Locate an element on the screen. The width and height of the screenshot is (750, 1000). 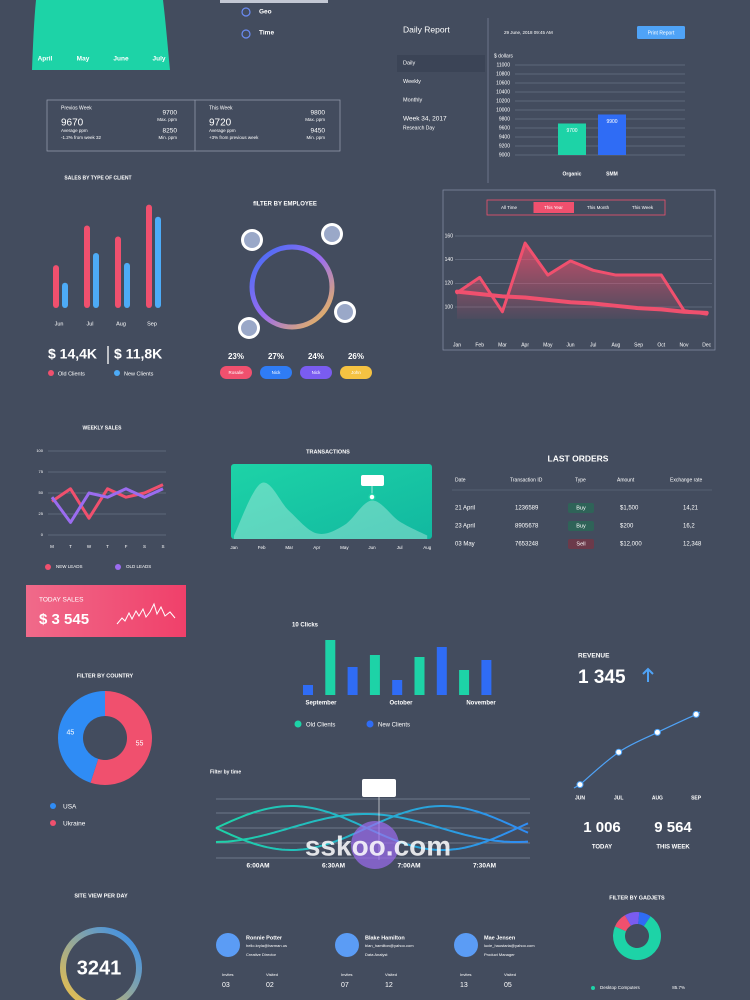
point is located at coordinates (657, 732).